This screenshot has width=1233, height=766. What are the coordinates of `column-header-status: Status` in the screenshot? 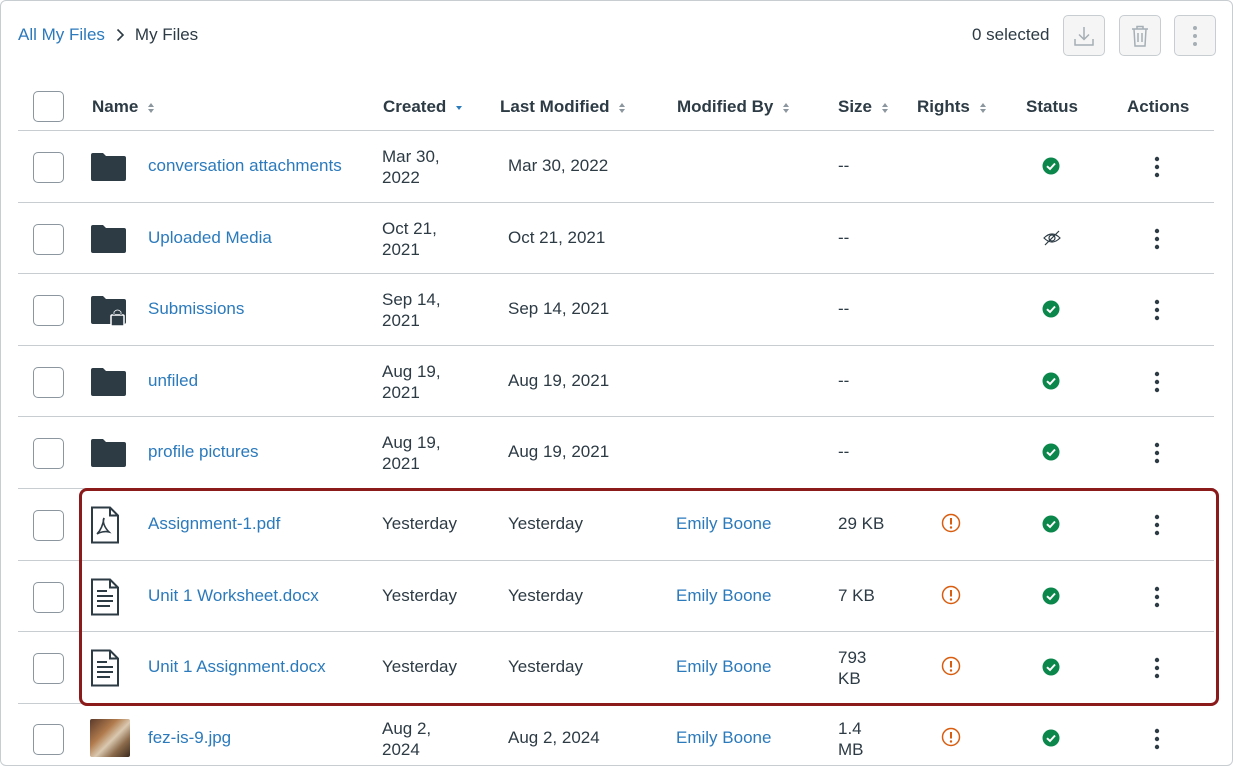 It's located at (1052, 106).